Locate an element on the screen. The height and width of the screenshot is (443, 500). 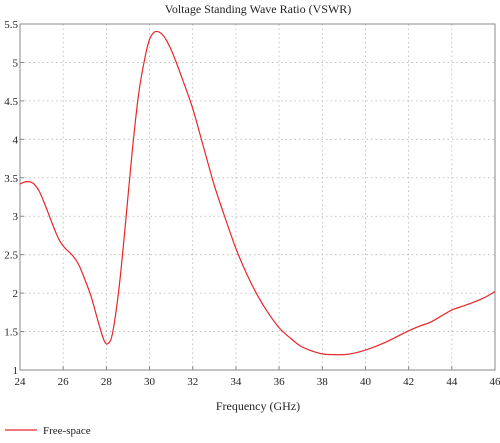
x-tick-label: 32 is located at coordinates (192, 382).